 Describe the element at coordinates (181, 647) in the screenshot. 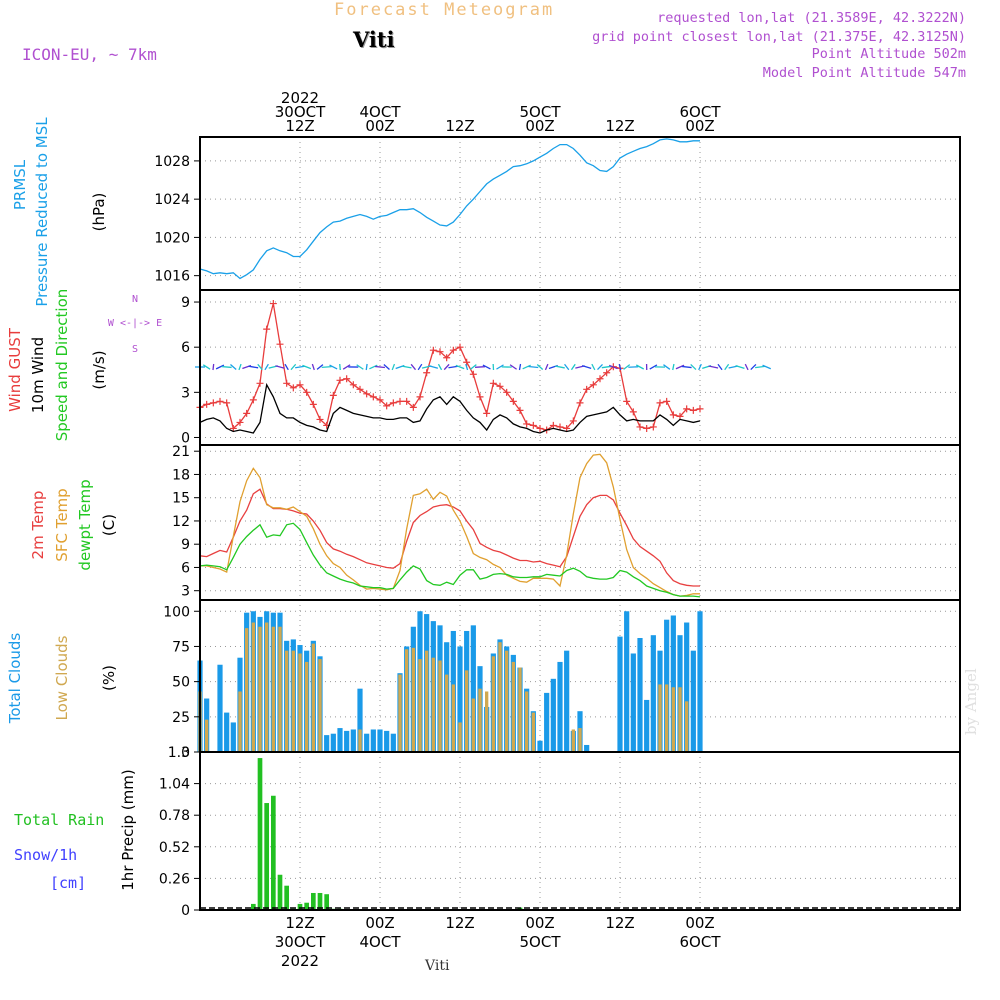

I see `y-tick-label: 75` at that location.